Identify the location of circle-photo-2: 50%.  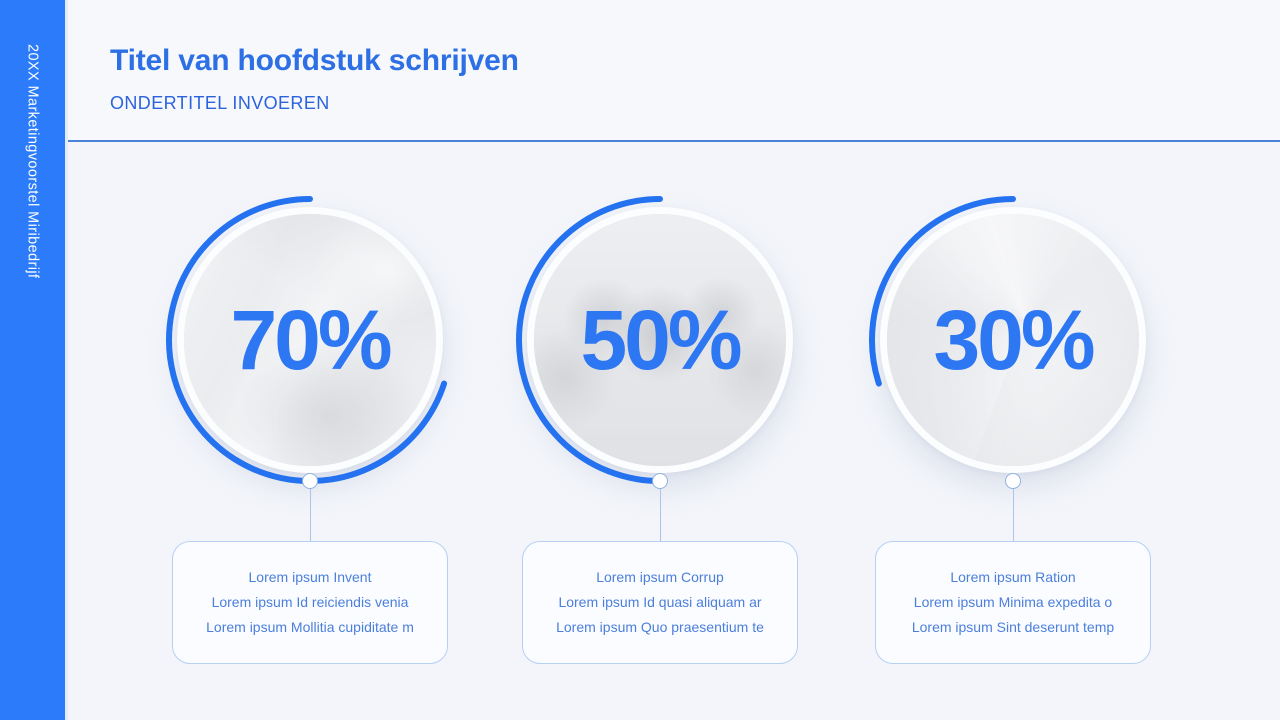
(660, 340).